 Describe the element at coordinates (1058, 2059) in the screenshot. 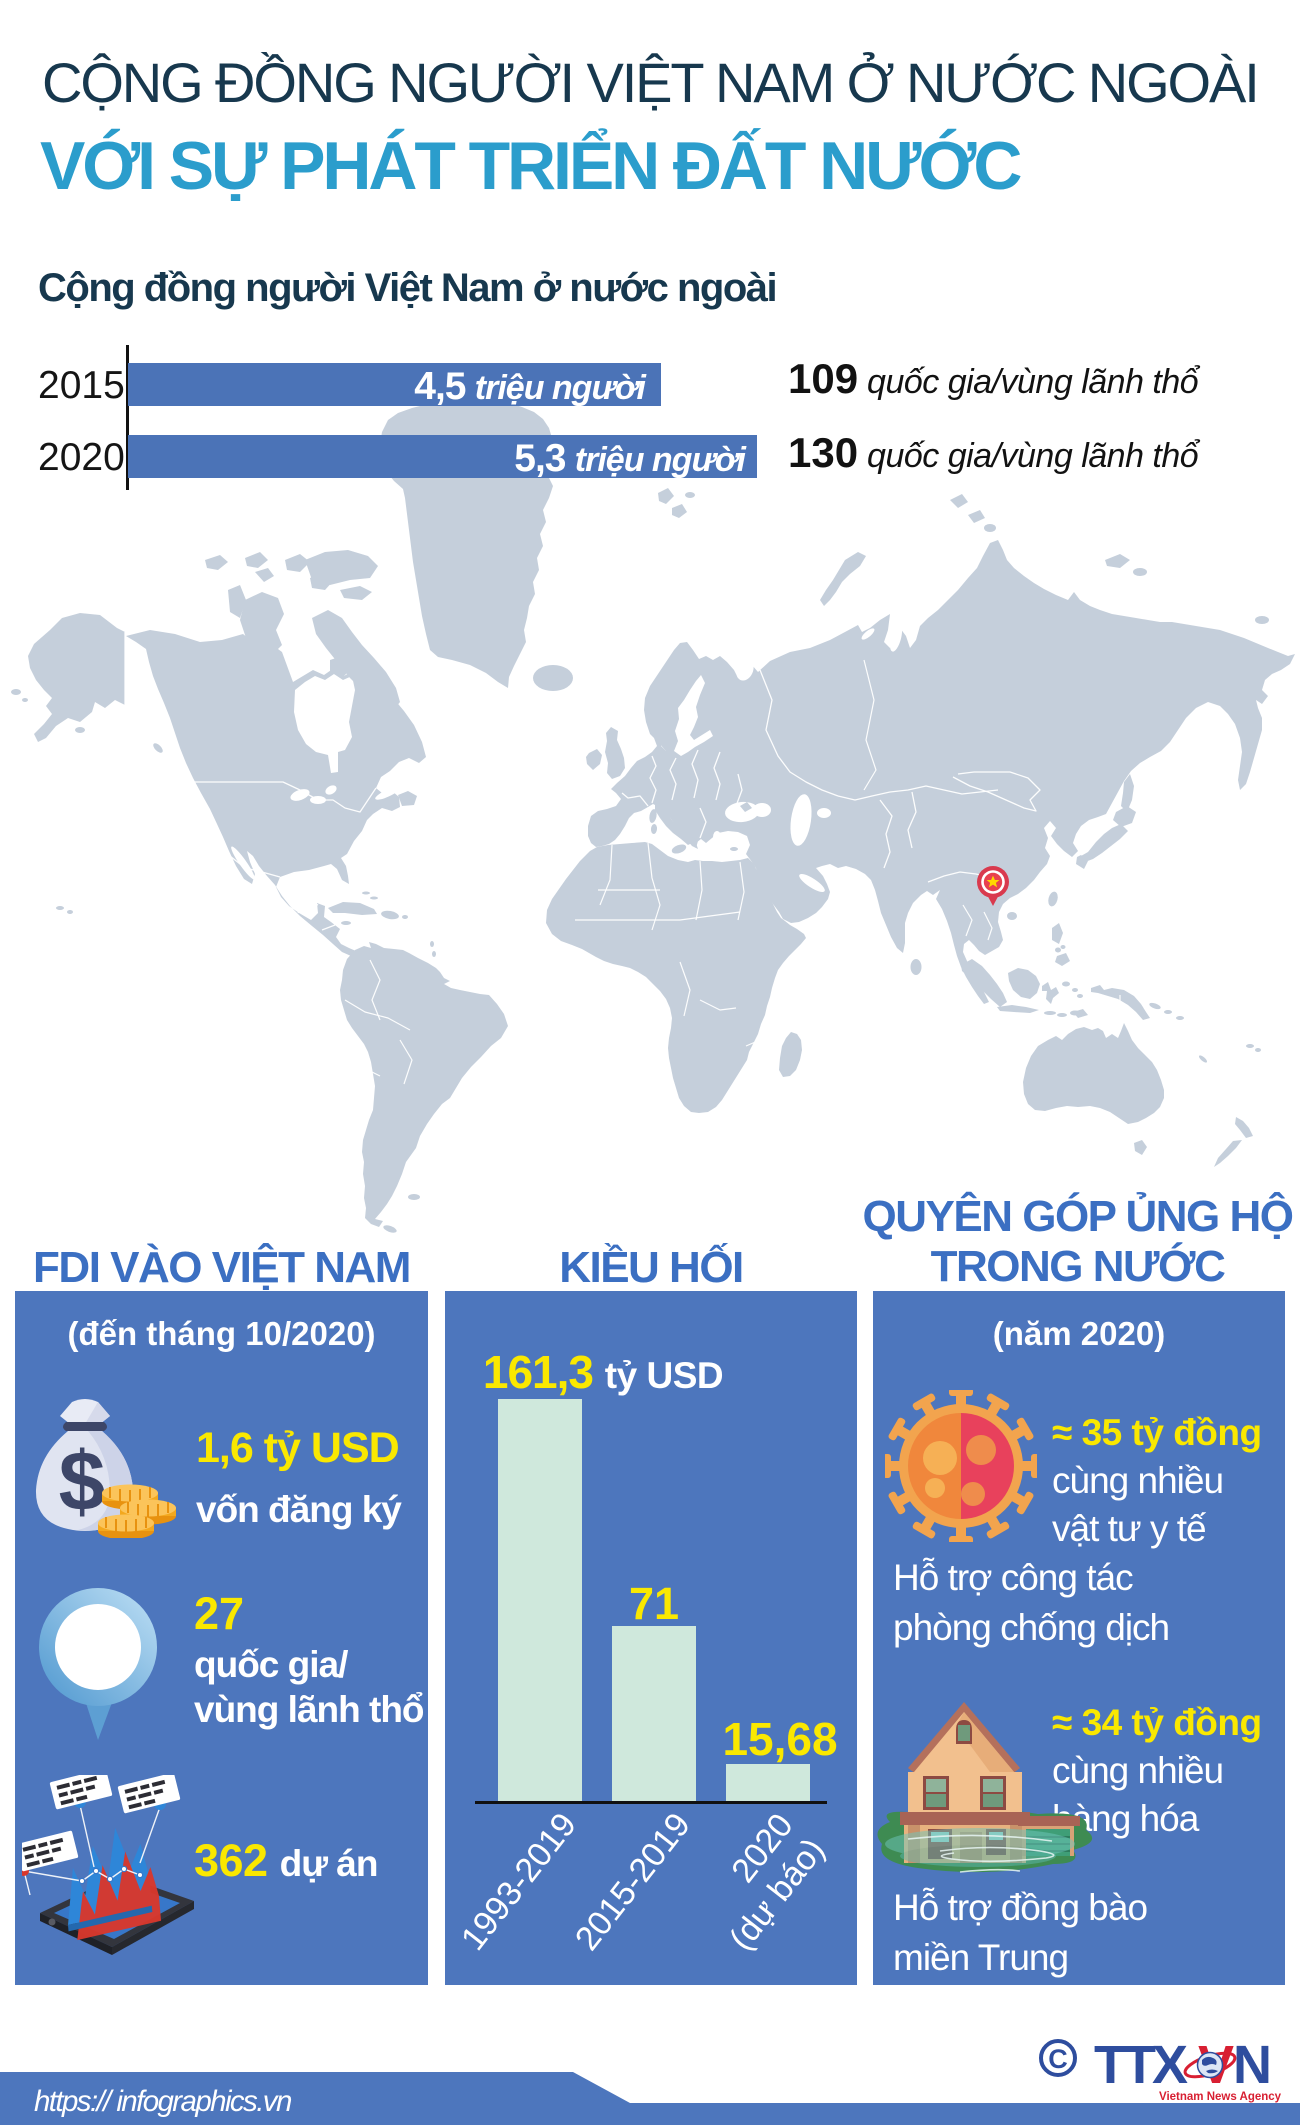

I see `svg-text: C` at that location.